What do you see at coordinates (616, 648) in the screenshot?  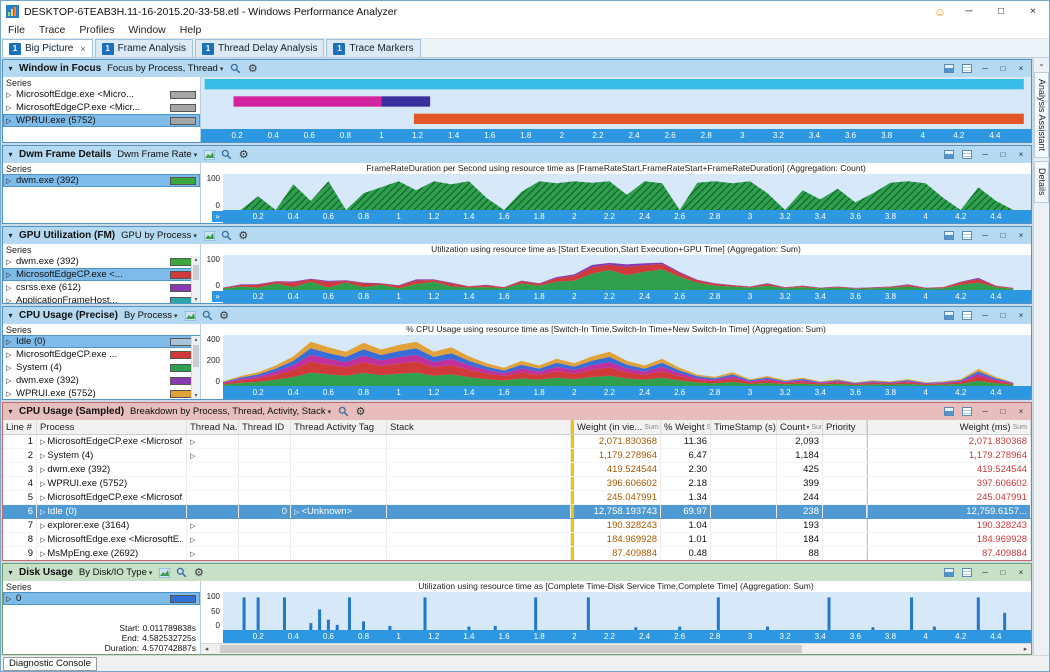 I see `horizontal-scrollbar: ◂ ▸` at bounding box center [616, 648].